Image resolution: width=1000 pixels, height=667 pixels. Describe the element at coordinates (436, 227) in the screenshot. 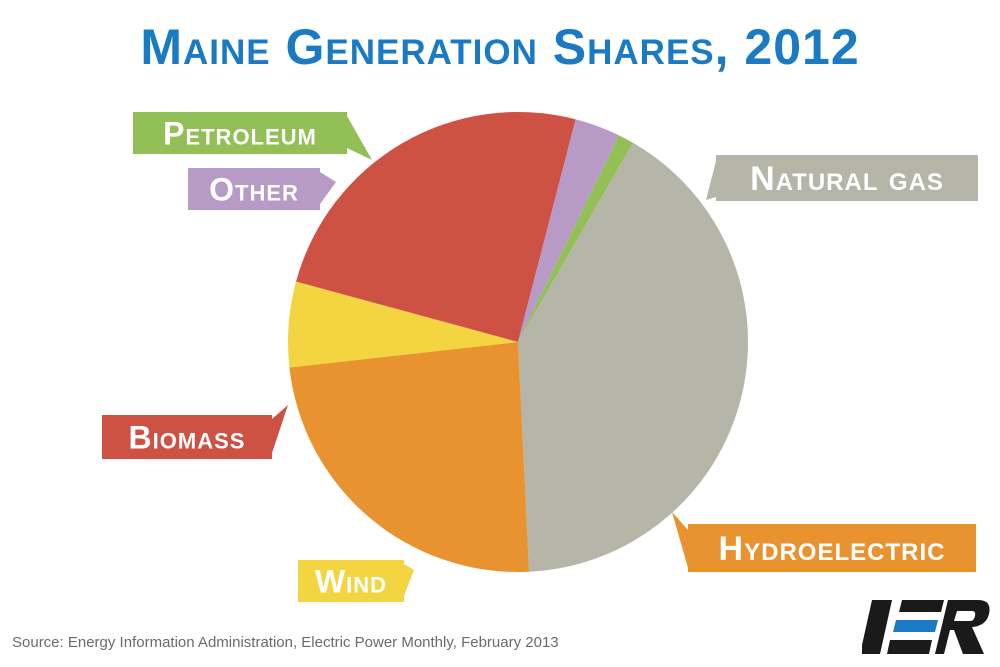

I see `pie-slice-biomass` at that location.